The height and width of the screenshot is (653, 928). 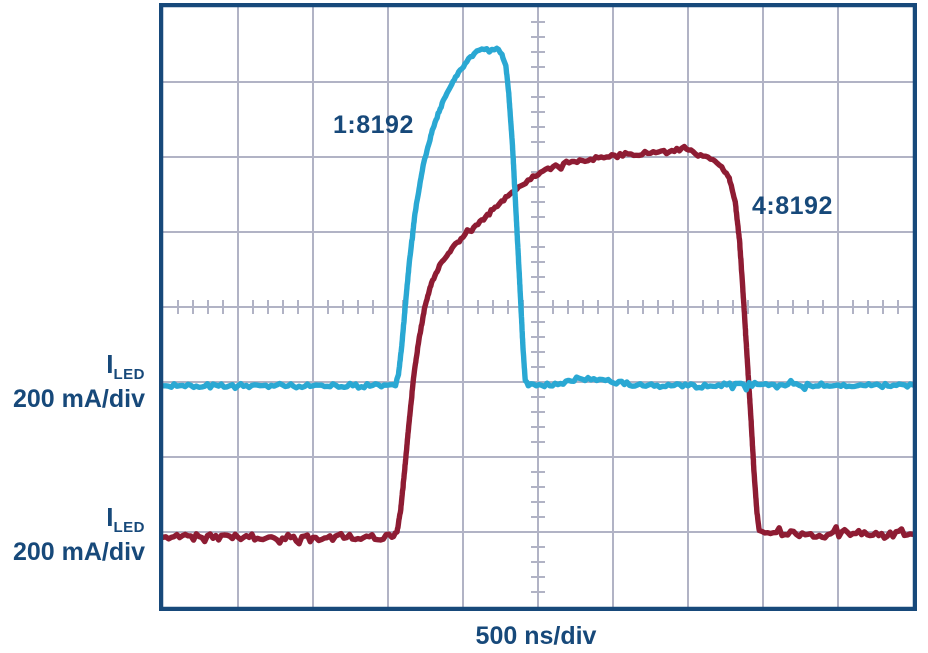 I want to click on channel4-axis-label: ILED 200 mA/div, so click(x=72, y=534).